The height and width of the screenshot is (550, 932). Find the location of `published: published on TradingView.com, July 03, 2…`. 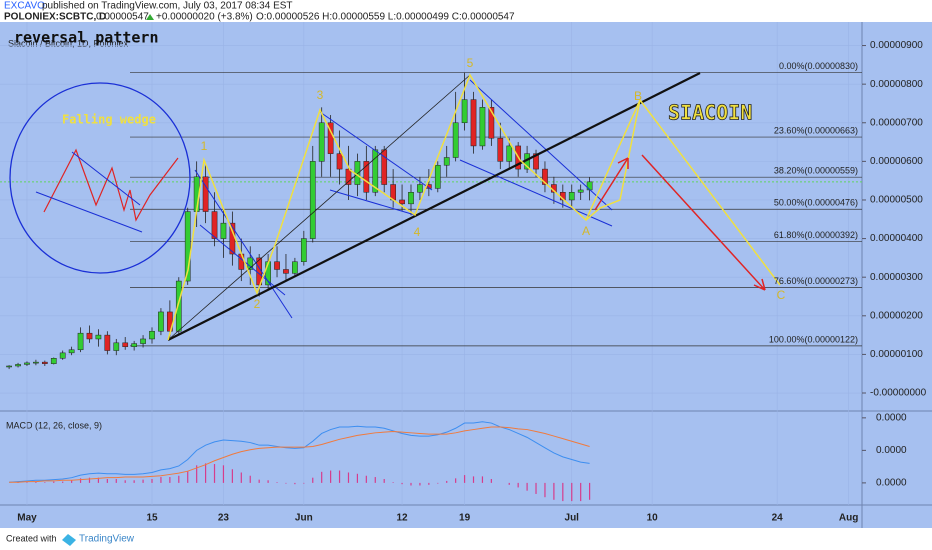

published: published on TradingView.com, July 03, 2… is located at coordinates (167, 6).